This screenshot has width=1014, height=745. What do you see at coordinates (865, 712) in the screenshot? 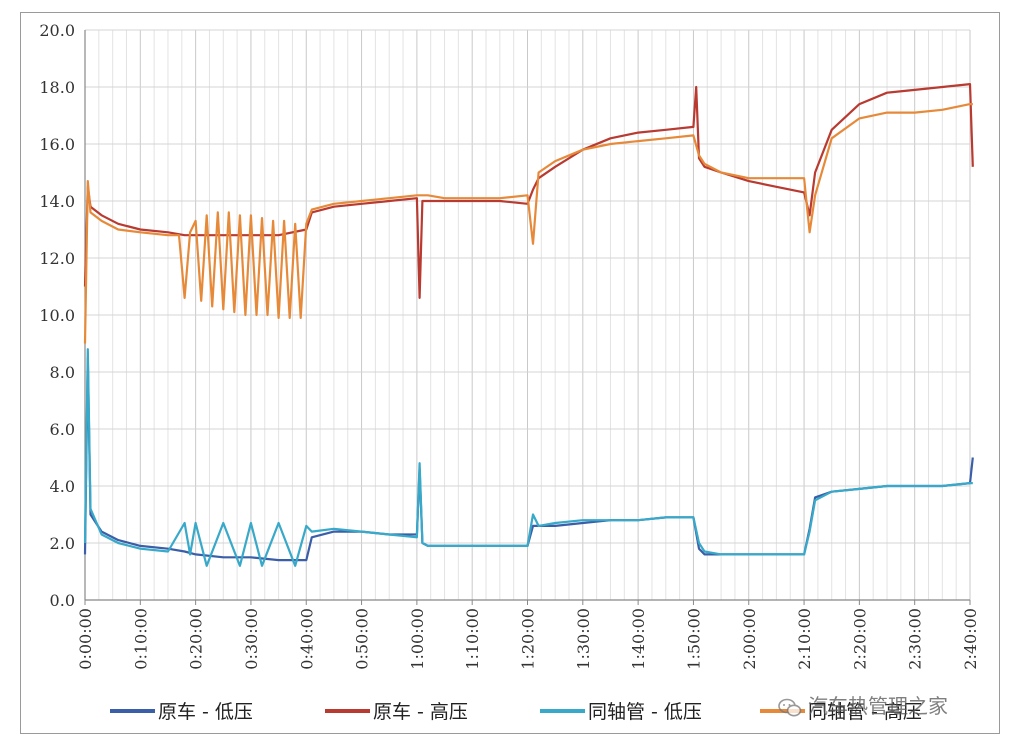
I see `legend-label-3: 同轴管 - 高压` at bounding box center [865, 712].